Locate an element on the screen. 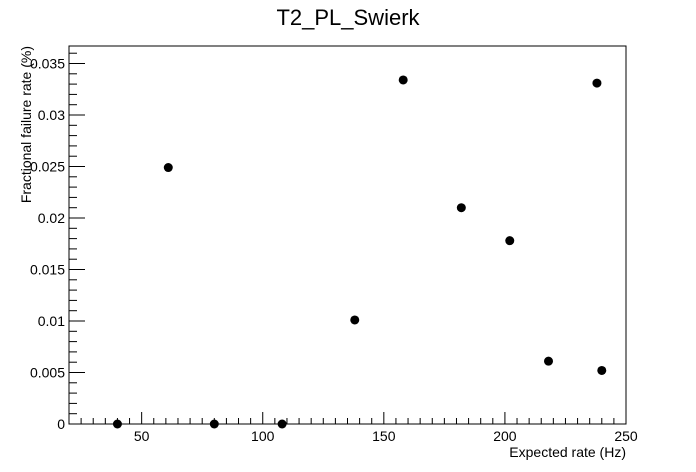 Image resolution: width=696 pixels, height=472 pixels. y-tick-label: 0.01 is located at coordinates (51, 321).